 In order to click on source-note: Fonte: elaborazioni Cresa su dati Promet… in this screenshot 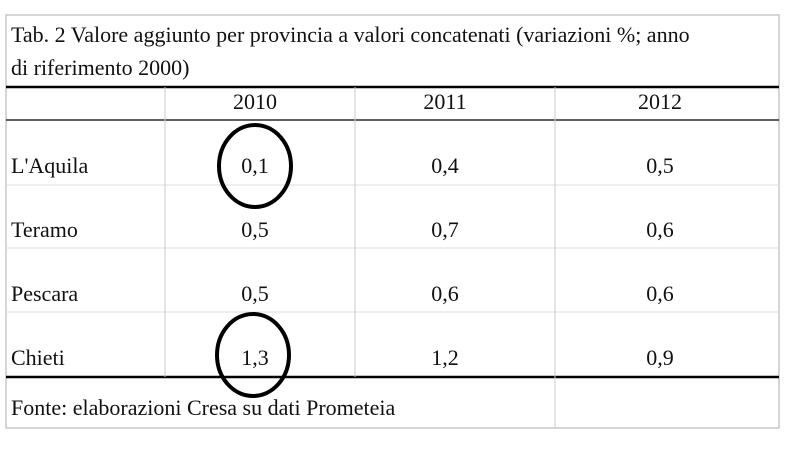, I will do `click(203, 407)`.